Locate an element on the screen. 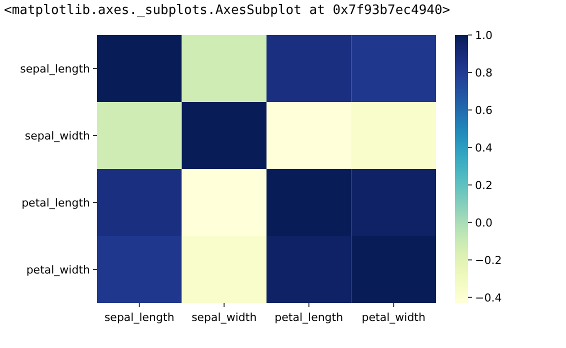 This screenshot has width=566, height=348. x-tick-label: petal_width is located at coordinates (394, 317).